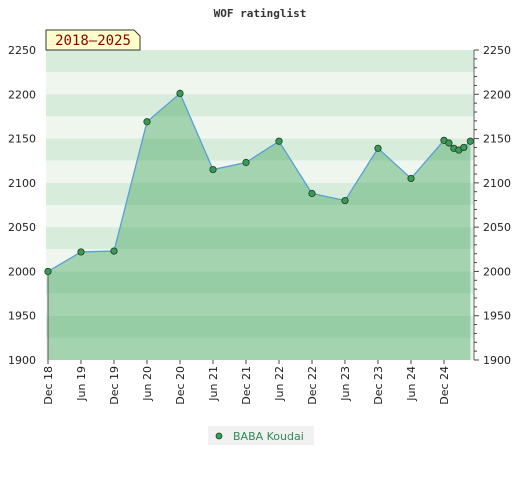 The height and width of the screenshot is (480, 520). I want to click on x-tick-label: Dec 24, so click(444, 385).